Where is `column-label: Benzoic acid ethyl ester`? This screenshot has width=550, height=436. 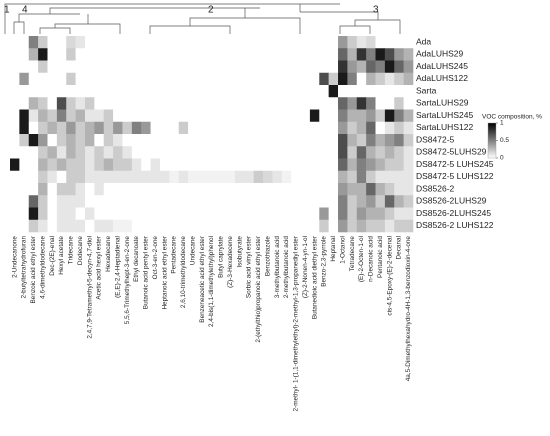
column-label: Benzoic acid ethyl ester is located at coordinates (33, 269).